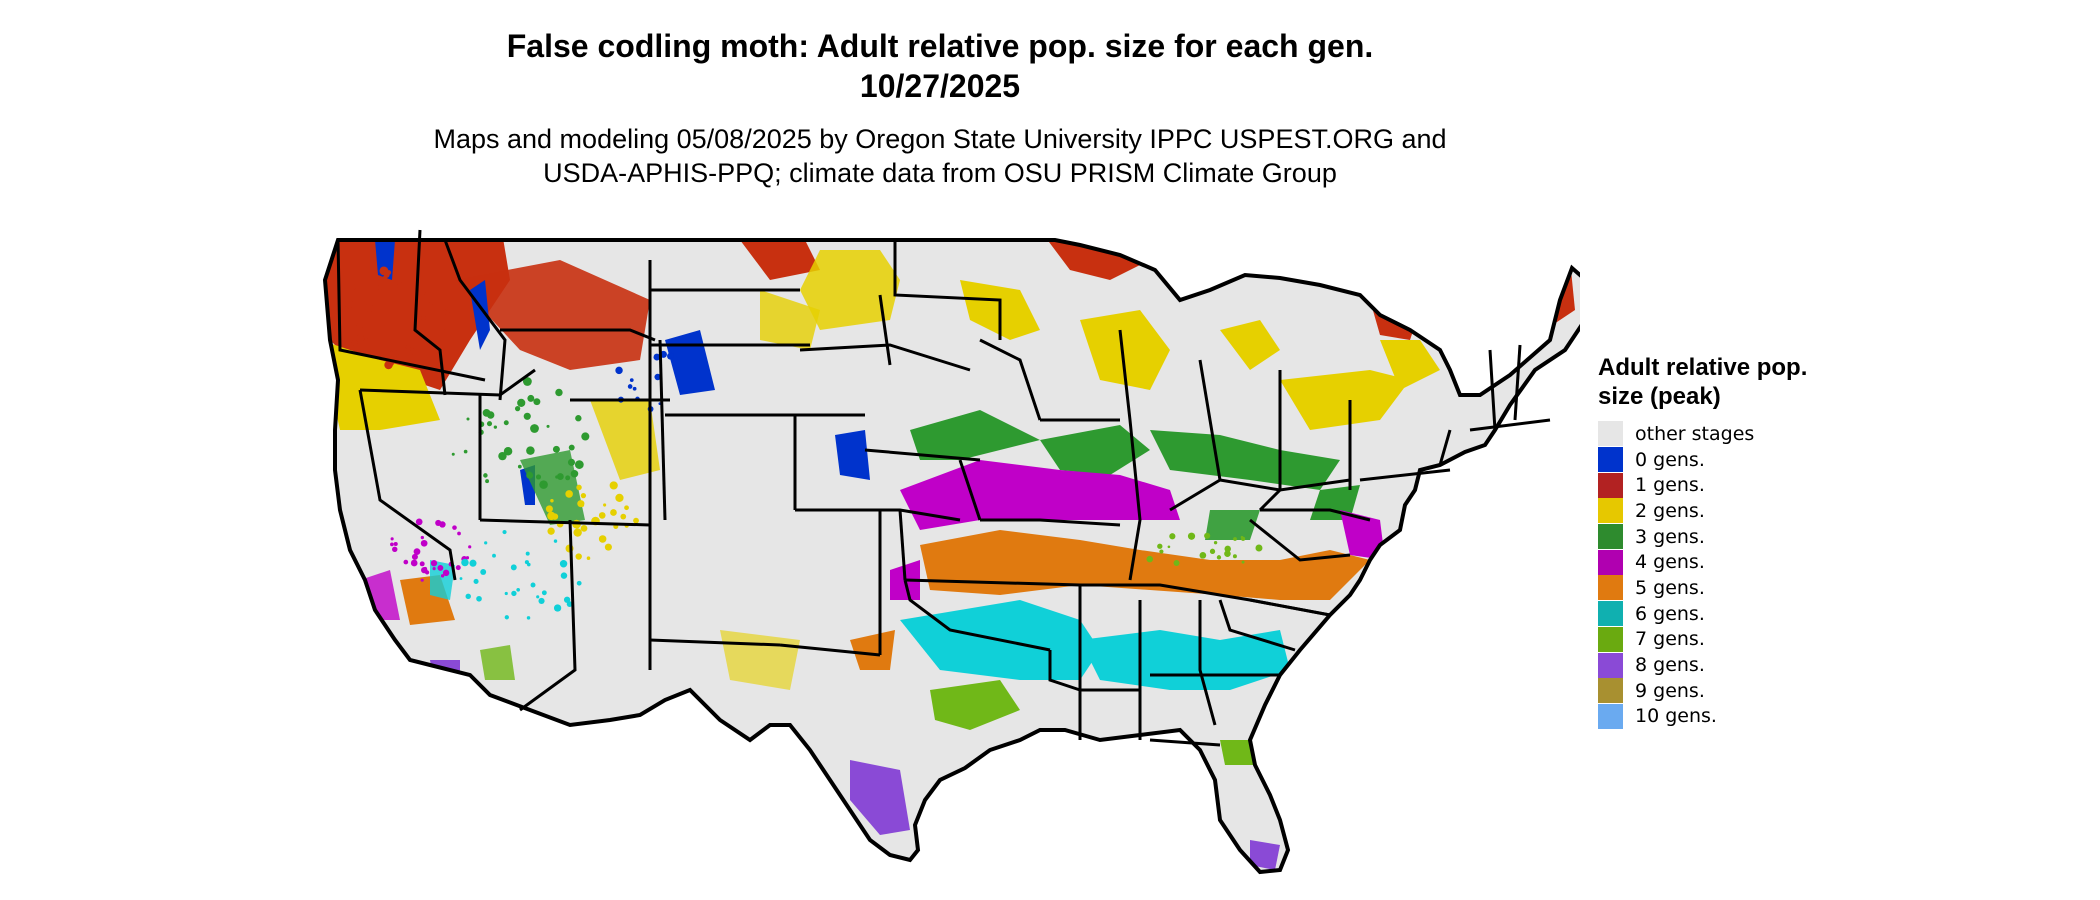 The width and height of the screenshot is (2100, 900). What do you see at coordinates (1670, 665) in the screenshot?
I see `legend-label: 8 gens.` at bounding box center [1670, 665].